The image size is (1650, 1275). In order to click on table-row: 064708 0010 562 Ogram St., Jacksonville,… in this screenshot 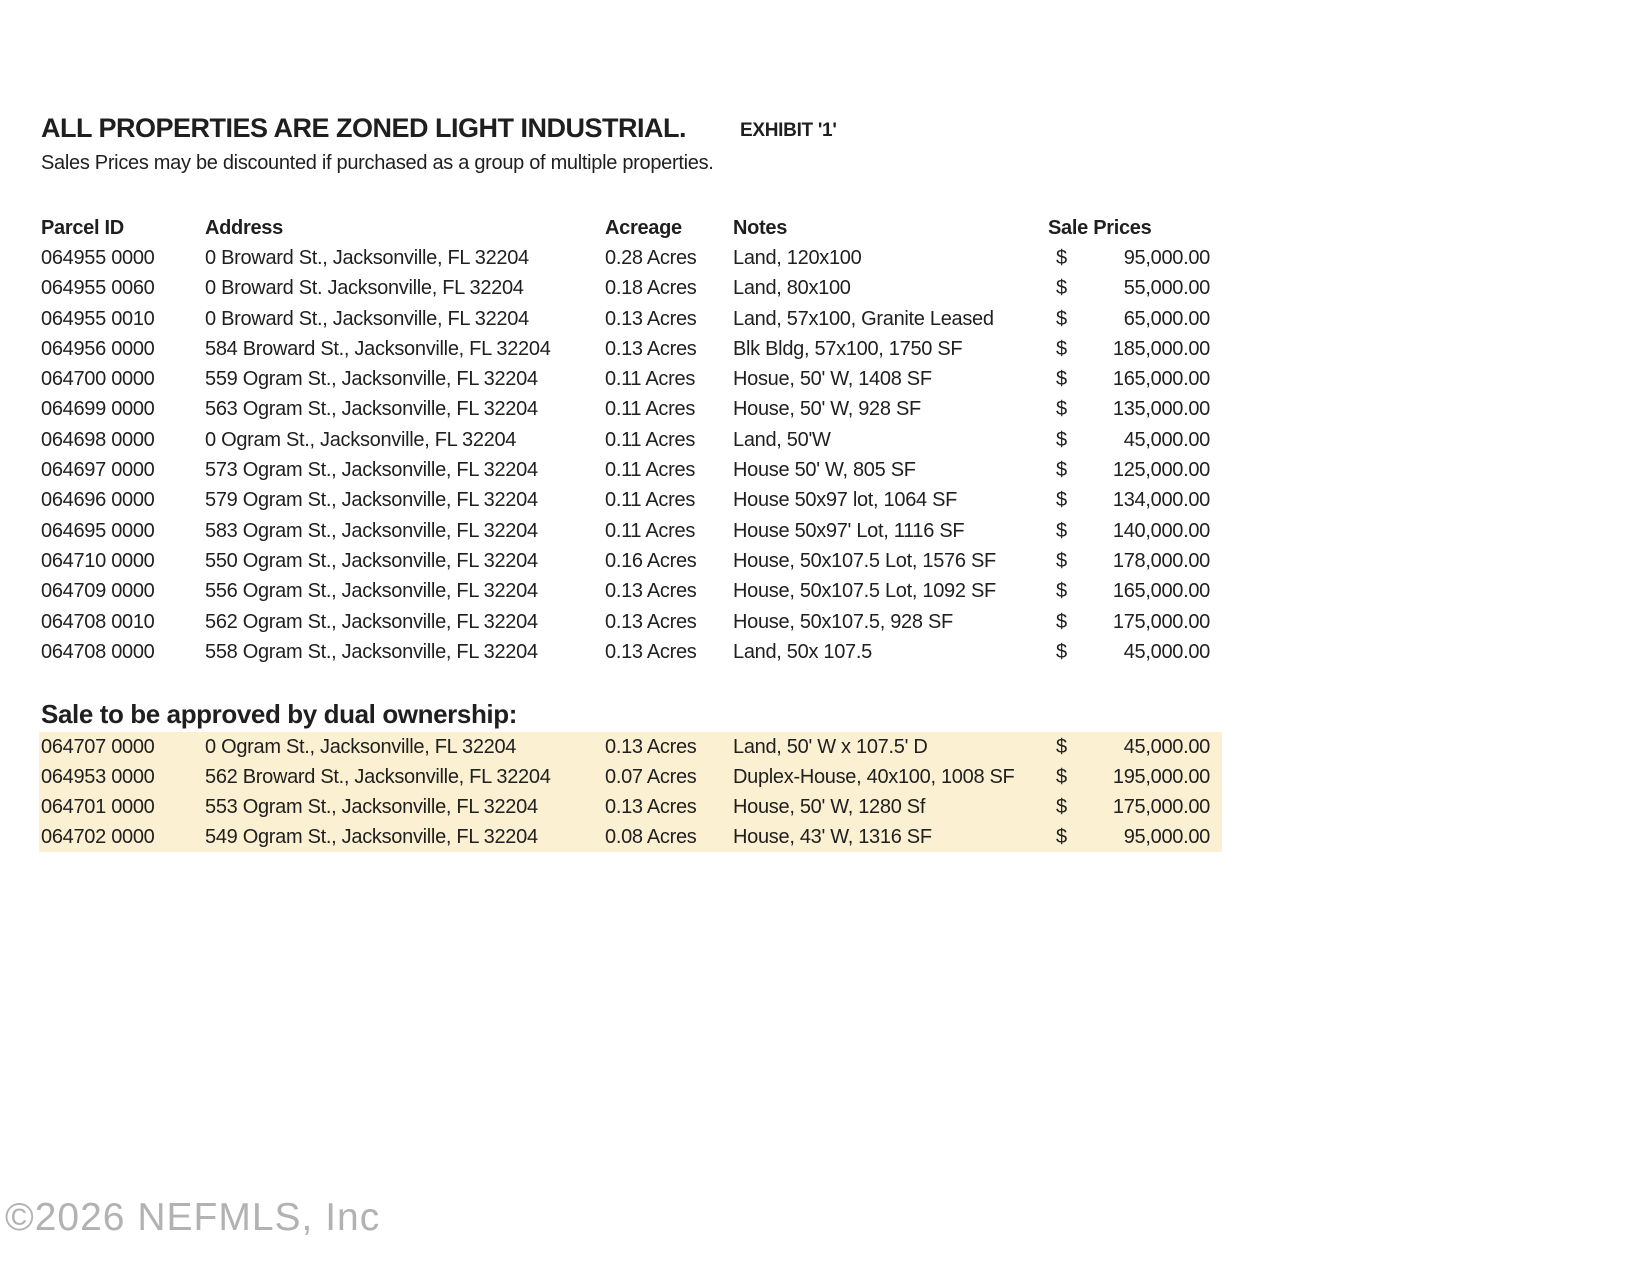, I will do `click(825, 622)`.